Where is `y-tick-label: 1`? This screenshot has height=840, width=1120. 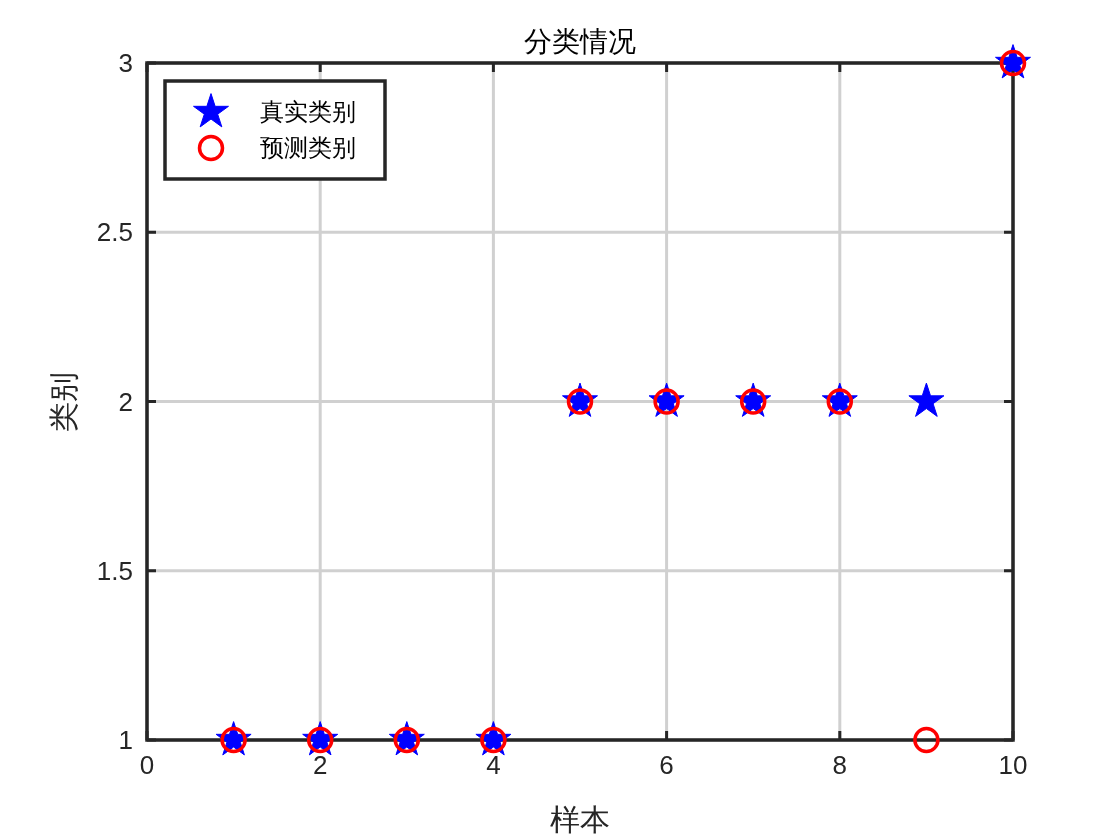 y-tick-label: 1 is located at coordinates (125, 740).